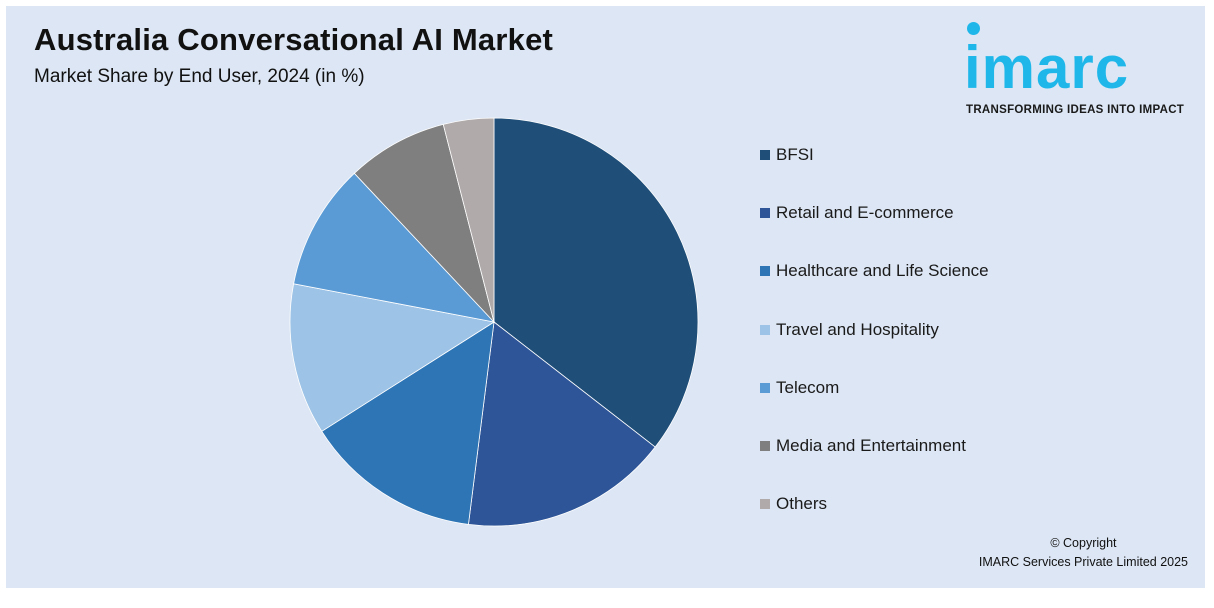 The width and height of the screenshot is (1214, 608). I want to click on chart-subtitle: Market Share by End User, 2024 (in %), so click(199, 76).